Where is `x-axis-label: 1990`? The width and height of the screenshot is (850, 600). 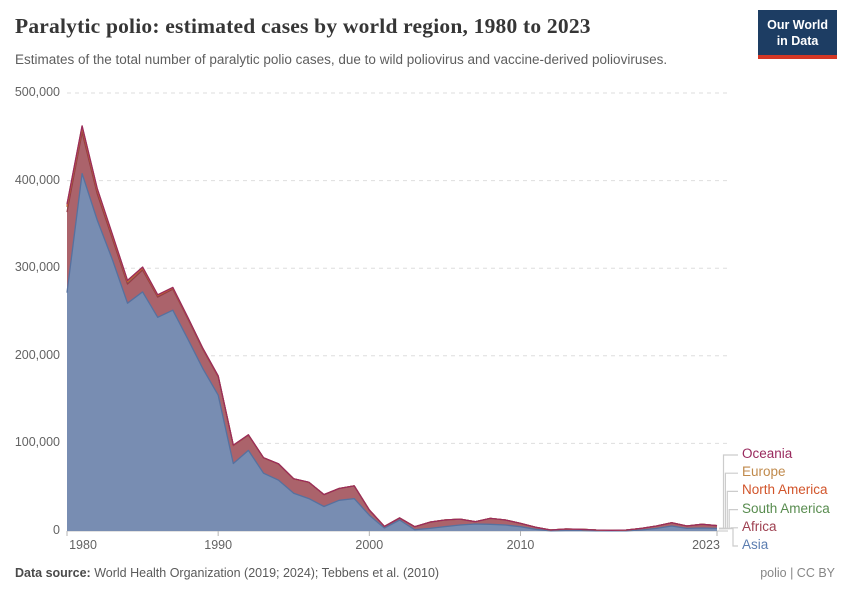 x-axis-label: 1990 is located at coordinates (218, 545).